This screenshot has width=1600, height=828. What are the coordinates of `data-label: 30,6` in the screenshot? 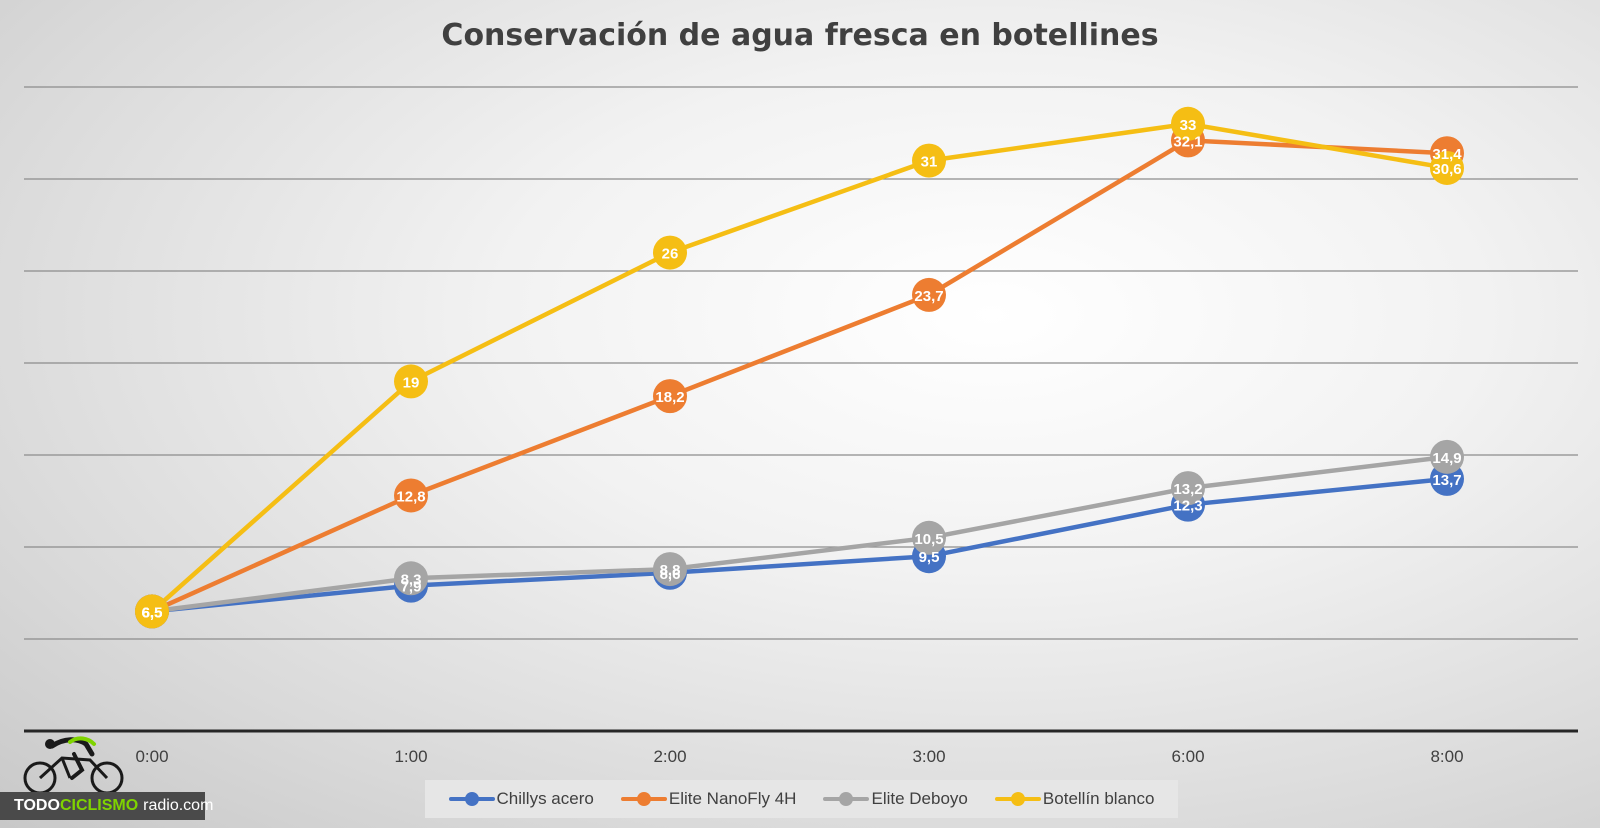 It's located at (1446, 169).